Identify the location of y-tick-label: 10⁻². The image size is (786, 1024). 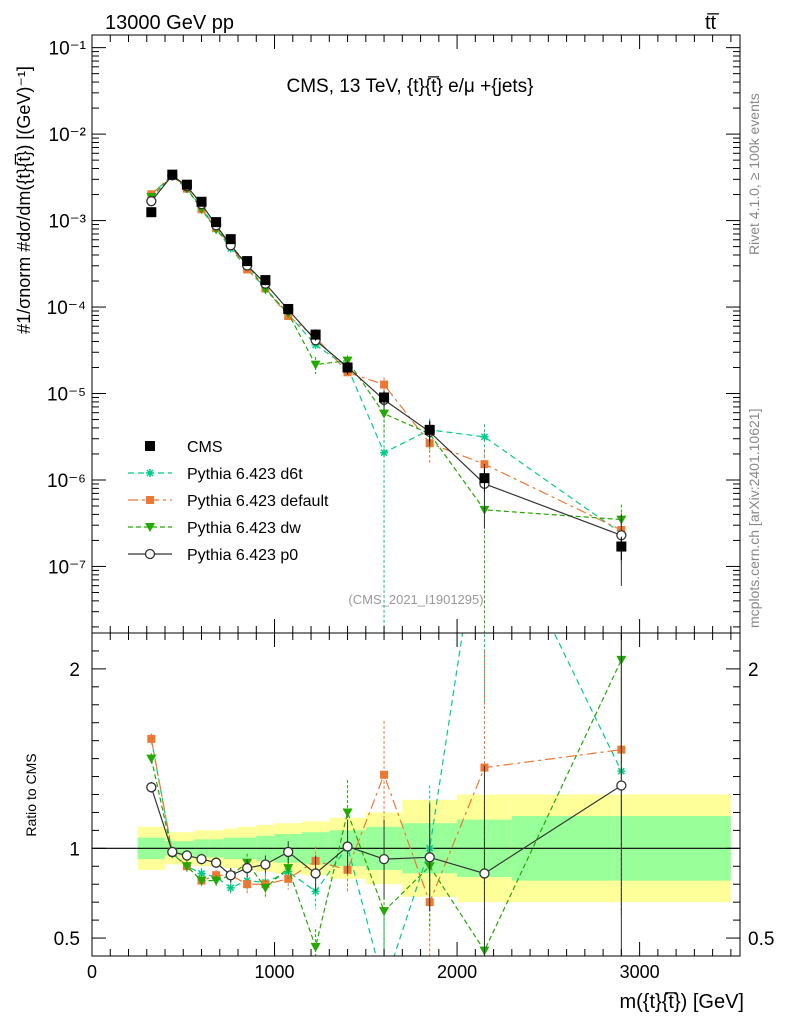
(68, 135).